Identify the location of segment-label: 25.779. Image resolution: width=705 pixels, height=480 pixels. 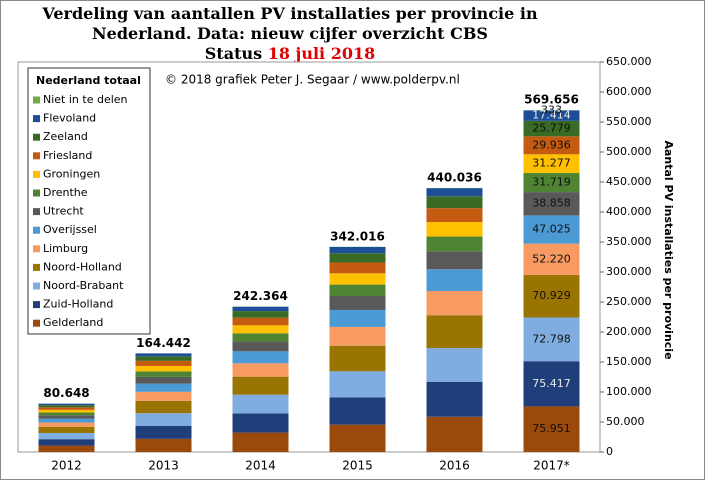
(551, 128).